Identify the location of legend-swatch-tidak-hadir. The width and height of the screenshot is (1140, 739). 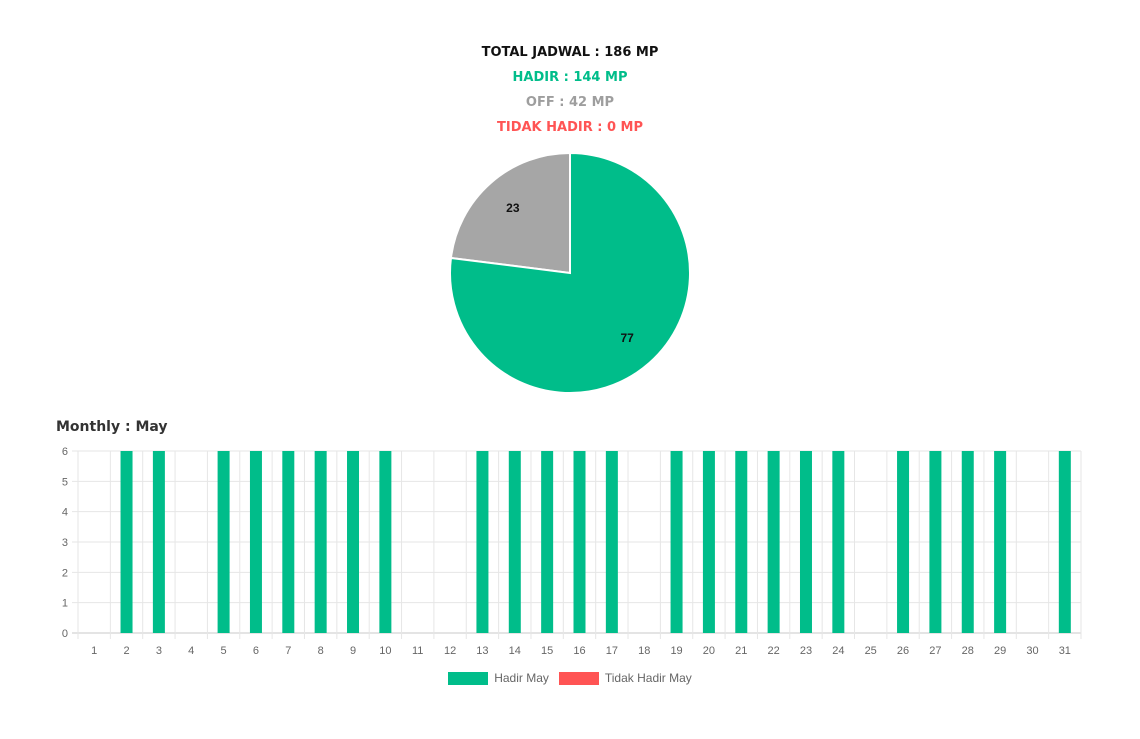
(578, 678).